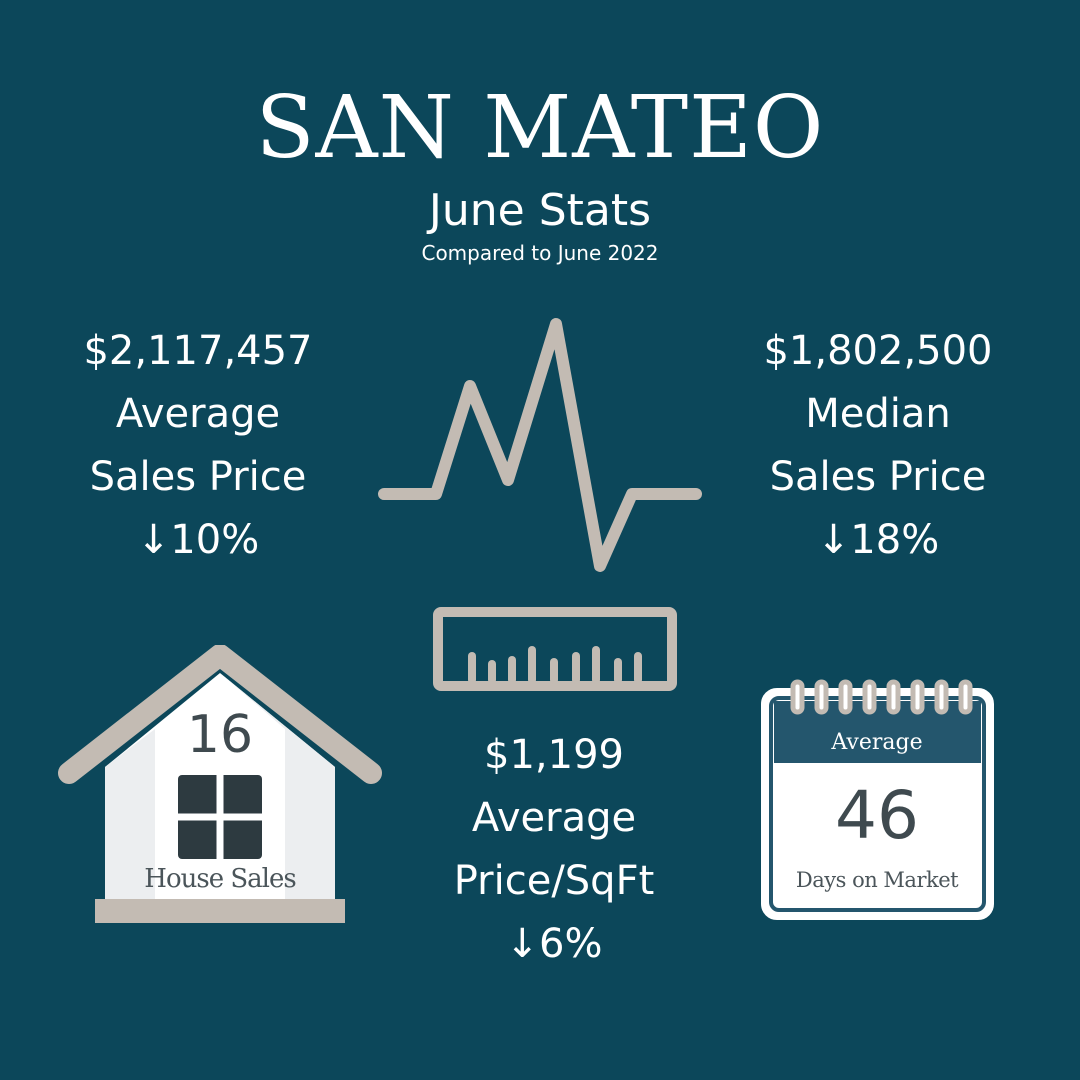 Image resolution: width=1080 pixels, height=1080 pixels. What do you see at coordinates (220, 735) in the screenshot?
I see `house-sales-count: 16` at bounding box center [220, 735].